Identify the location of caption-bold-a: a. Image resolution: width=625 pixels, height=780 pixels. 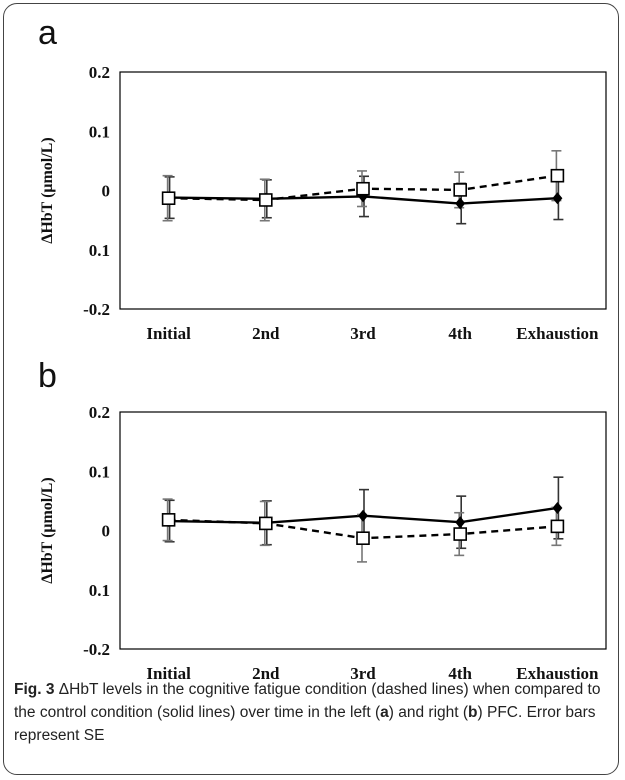
(384, 712).